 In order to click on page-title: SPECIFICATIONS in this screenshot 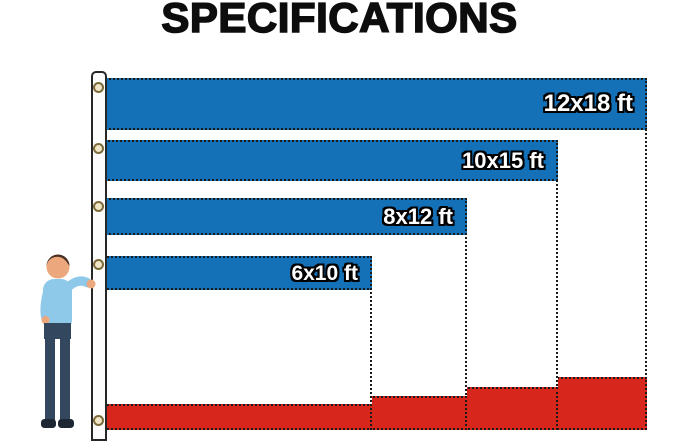, I will do `click(339, 21)`.